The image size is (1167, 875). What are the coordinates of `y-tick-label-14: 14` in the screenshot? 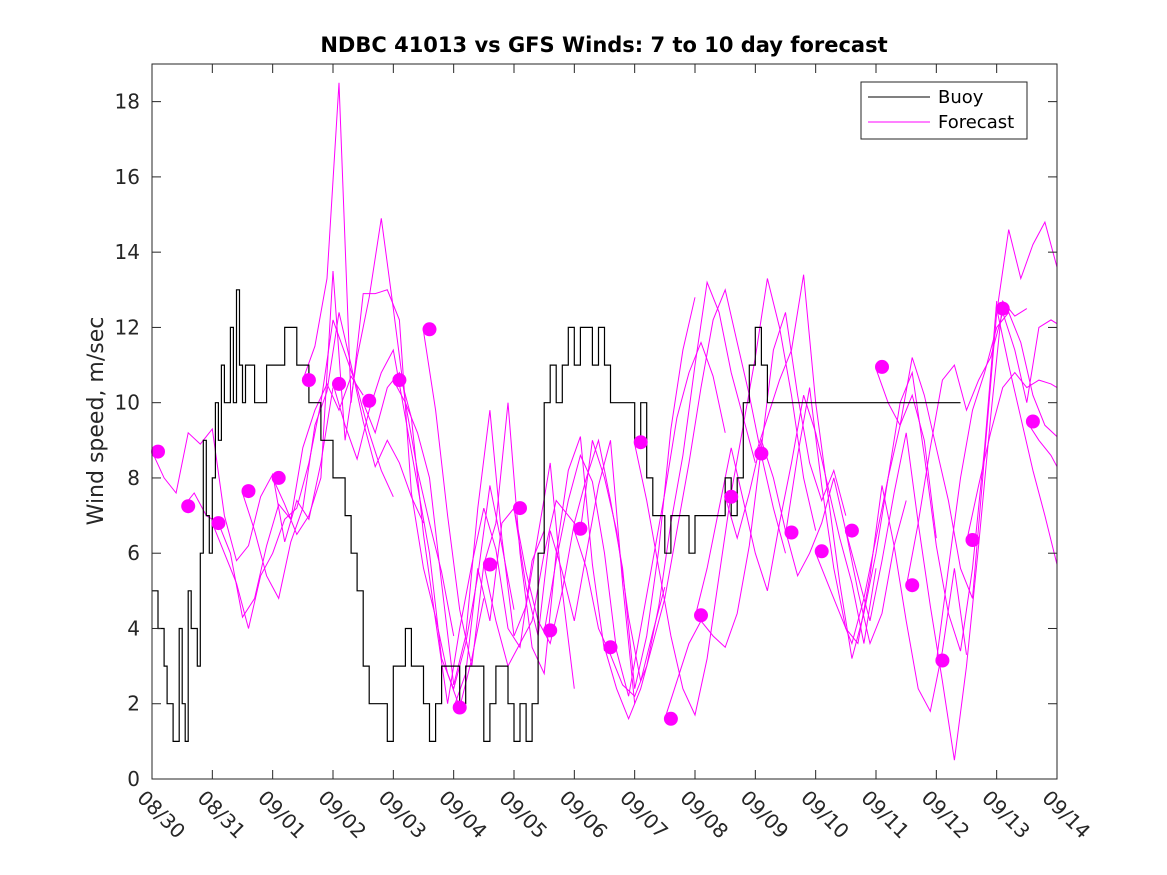 It's located at (127, 252).